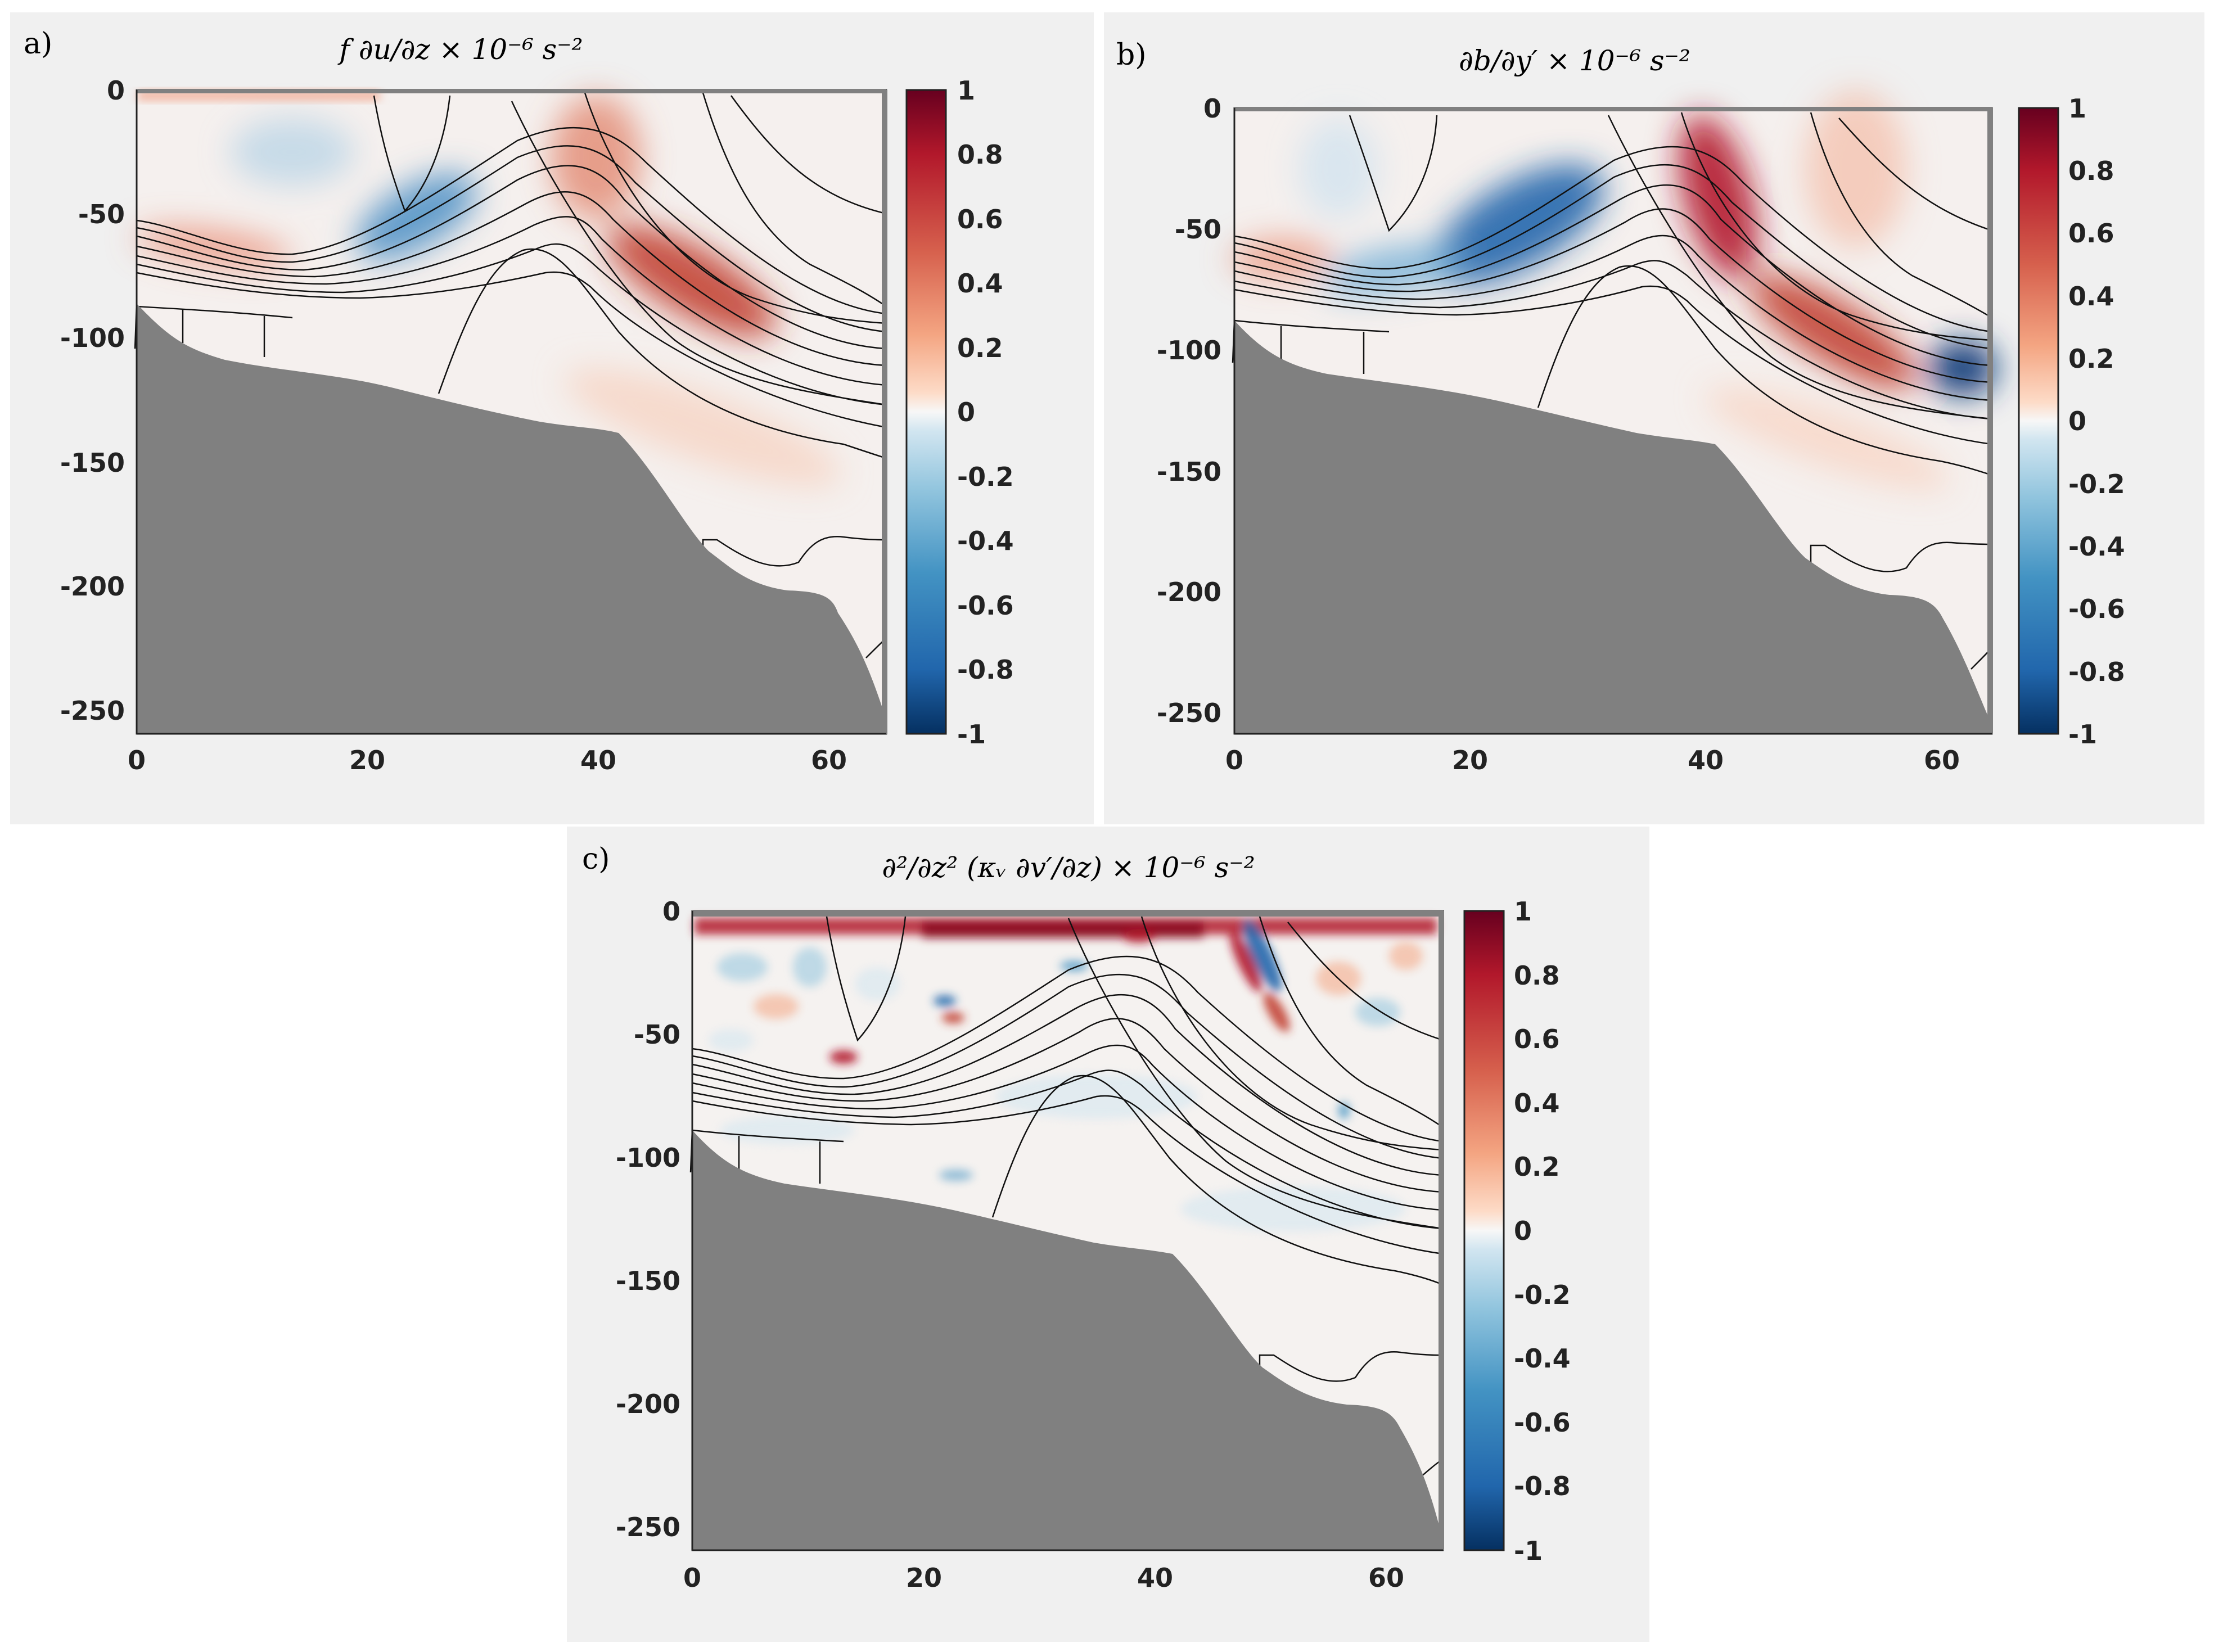  I want to click on panel-c-y-tick: -50, so click(657, 1034).